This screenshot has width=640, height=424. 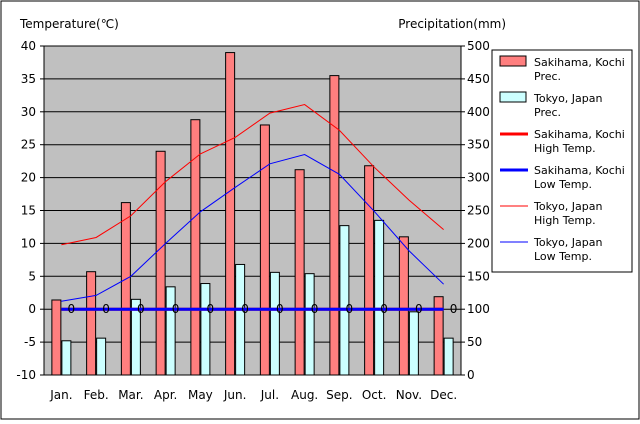 What do you see at coordinates (478, 309) in the screenshot?
I see `right-tick-label: 100` at bounding box center [478, 309].